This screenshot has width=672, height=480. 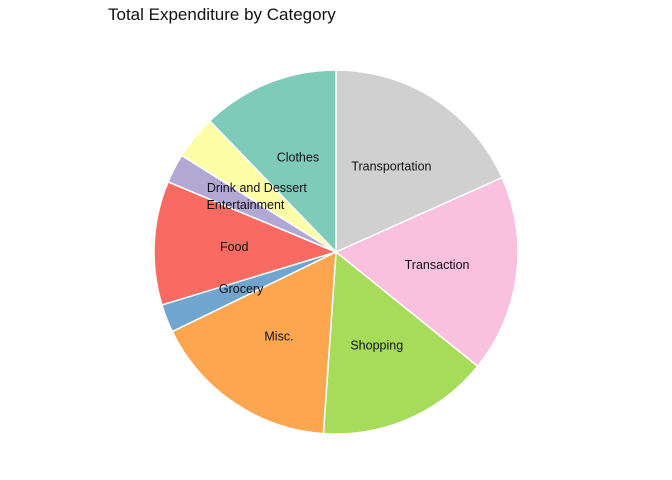 I want to click on slice-label-grocery: Grocery, so click(x=241, y=289).